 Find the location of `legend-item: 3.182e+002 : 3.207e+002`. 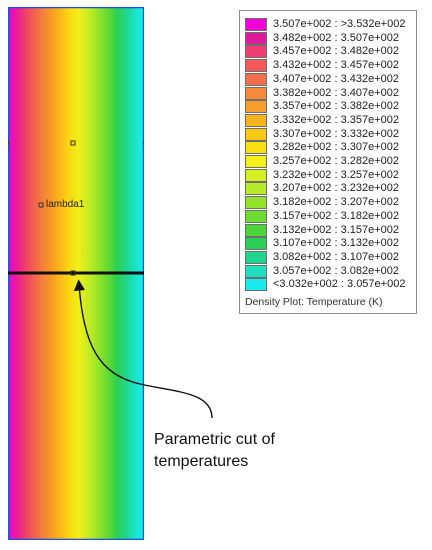

legend-item: 3.182e+002 : 3.207e+002 is located at coordinates (330, 203).